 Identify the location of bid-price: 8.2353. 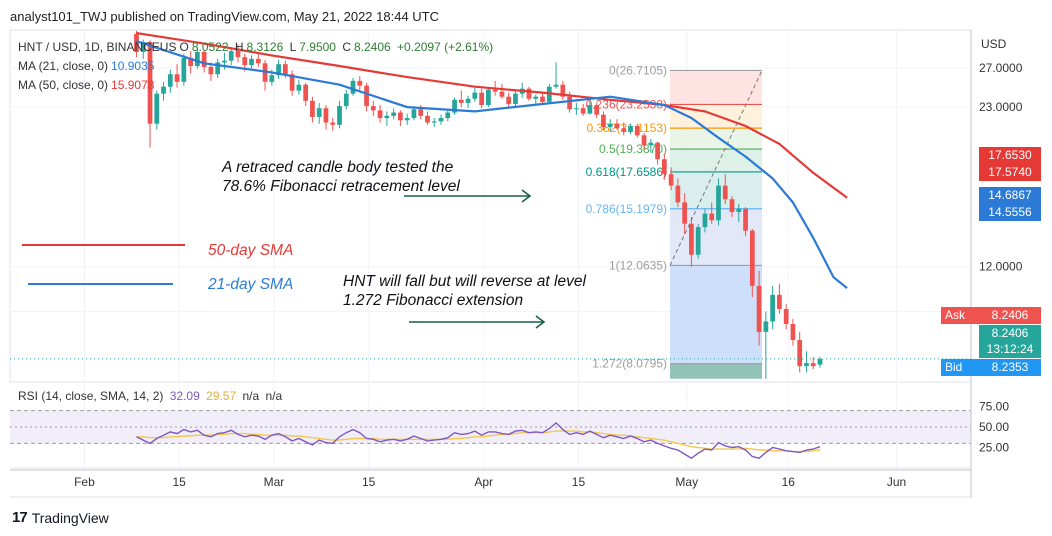
(1010, 367).